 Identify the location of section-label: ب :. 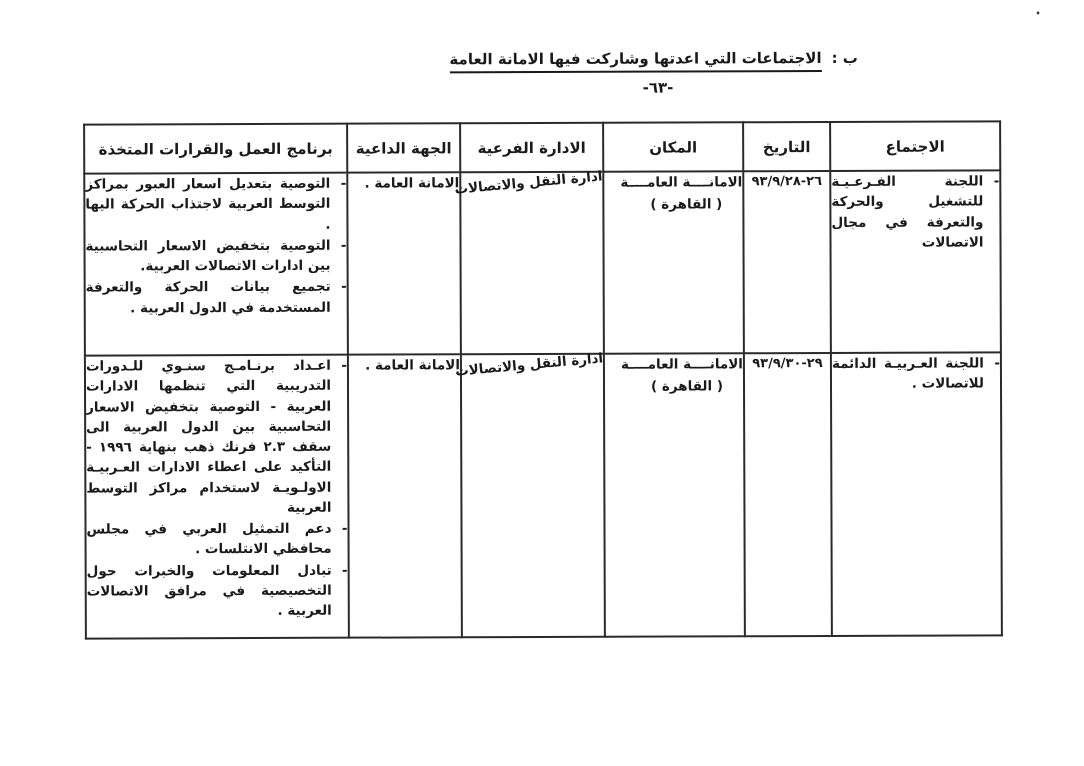
(844, 57).